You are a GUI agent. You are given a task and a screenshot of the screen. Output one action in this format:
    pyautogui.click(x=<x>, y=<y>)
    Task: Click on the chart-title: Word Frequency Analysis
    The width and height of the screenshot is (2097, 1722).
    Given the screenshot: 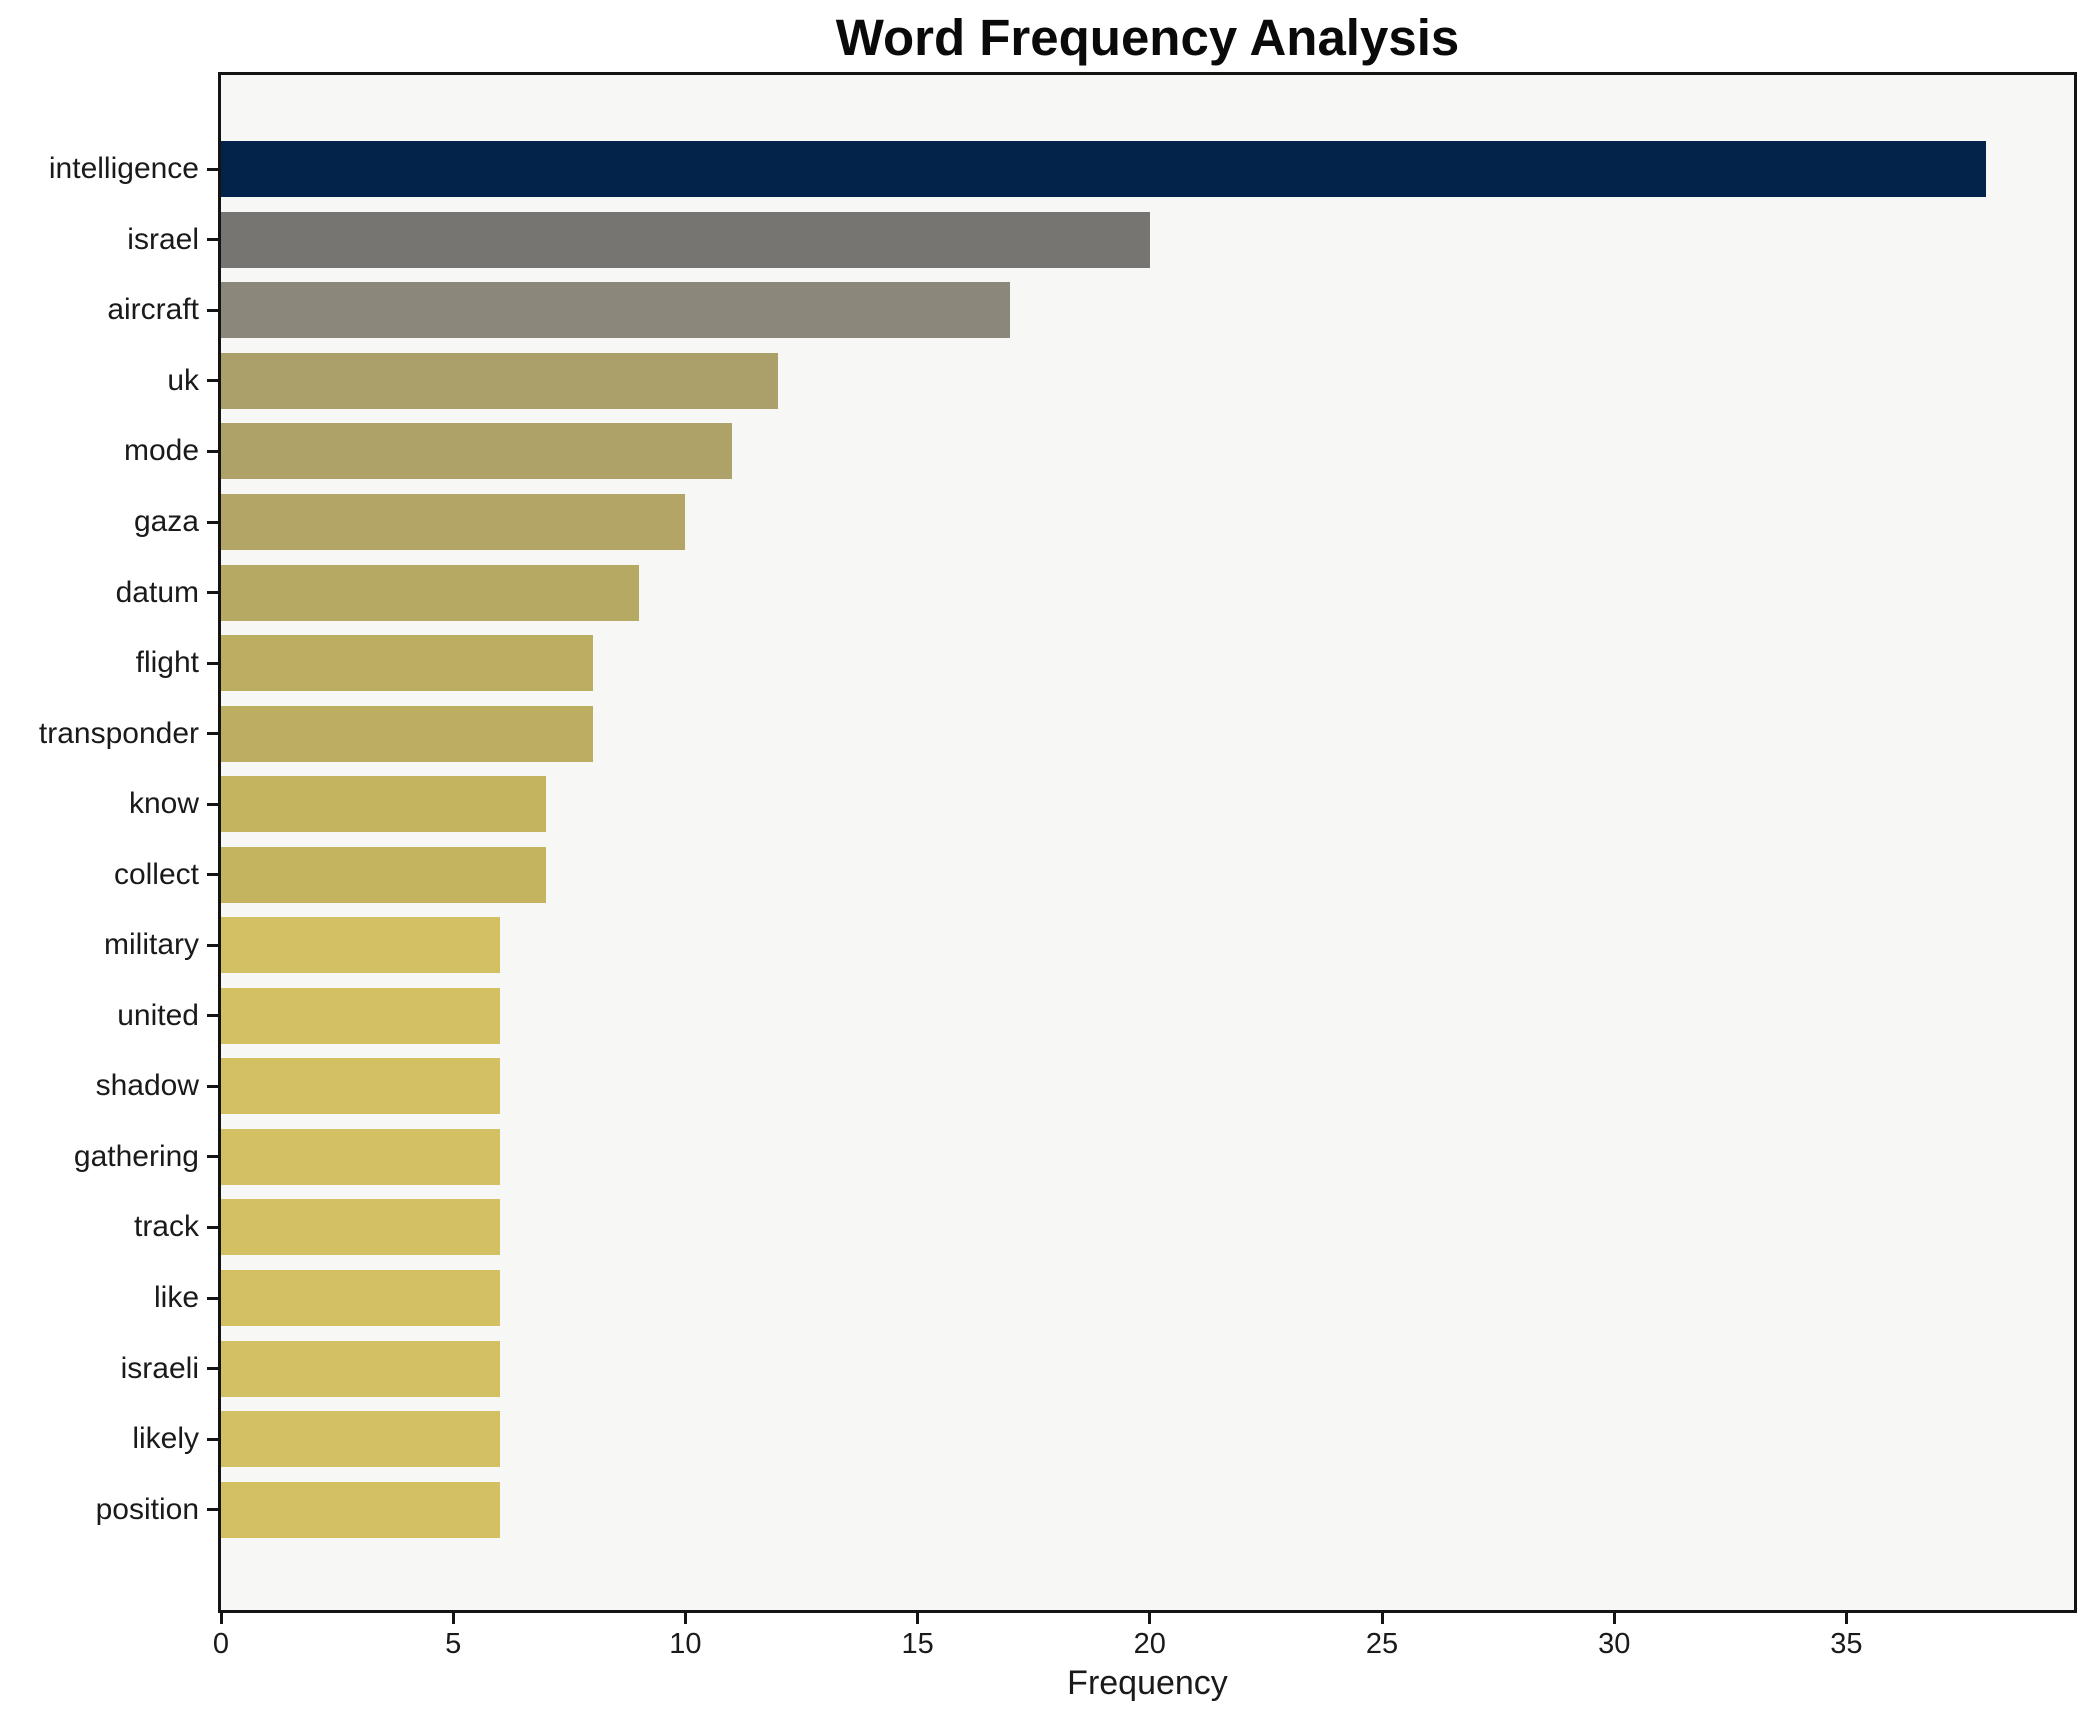 What is the action you would take?
    pyautogui.click(x=1147, y=37)
    